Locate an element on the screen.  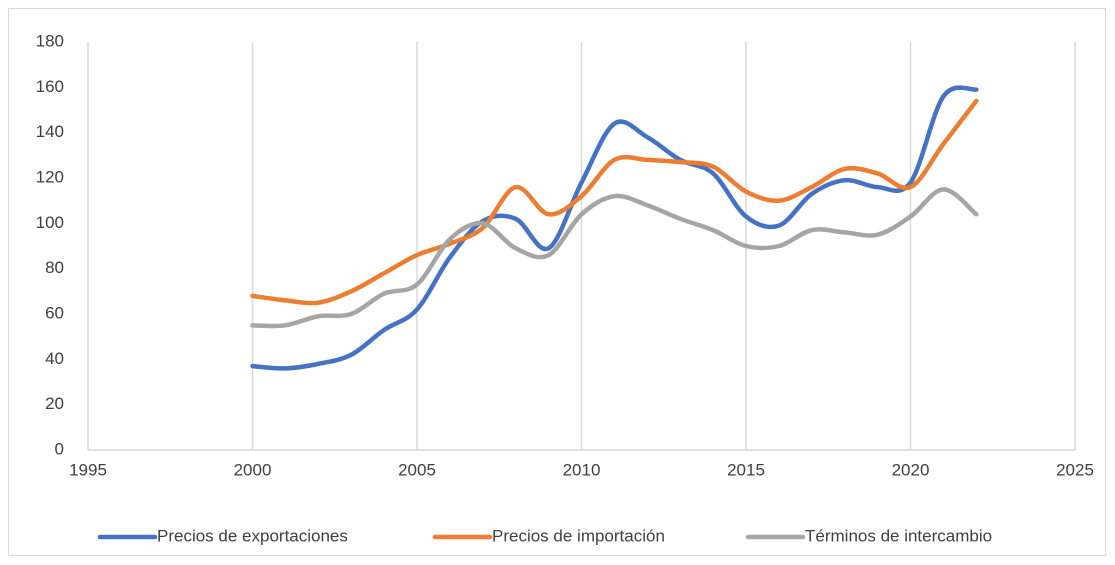
y-tick-label: 100 is located at coordinates (50, 222).